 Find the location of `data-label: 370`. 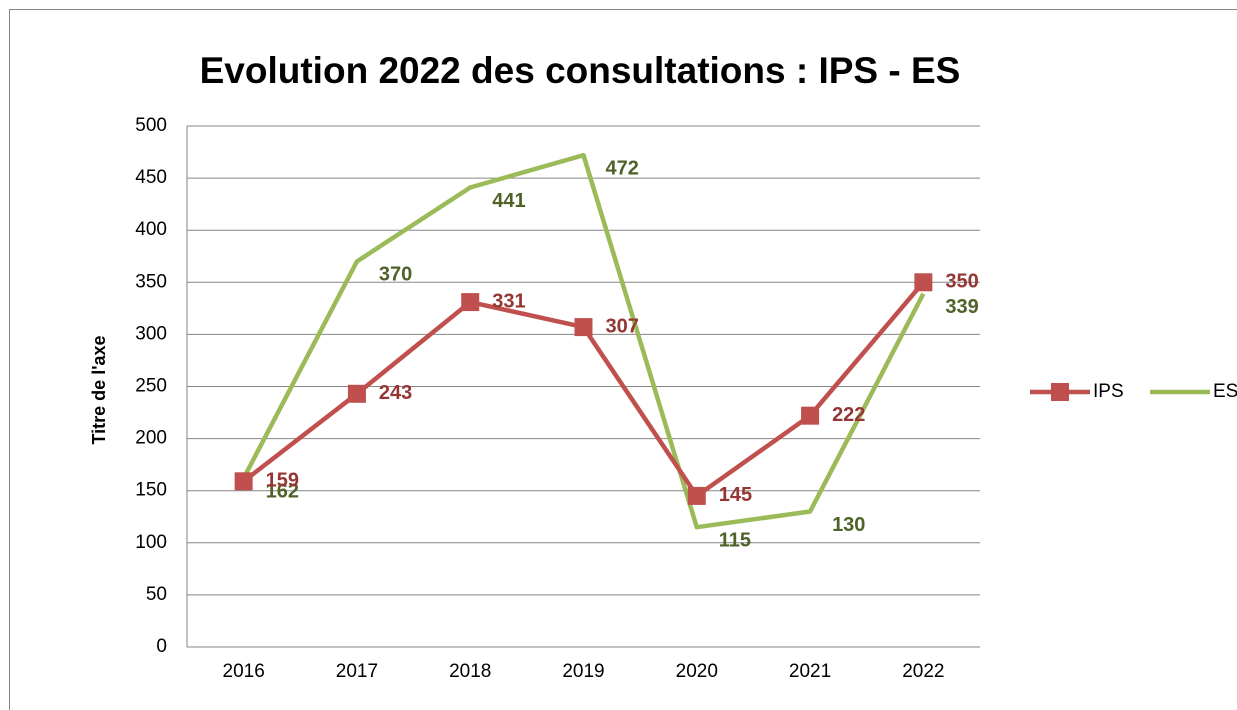

data-label: 370 is located at coordinates (395, 275).